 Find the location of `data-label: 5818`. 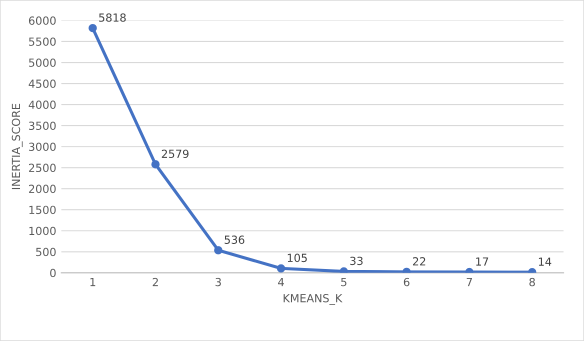

data-label: 5818 is located at coordinates (112, 17).